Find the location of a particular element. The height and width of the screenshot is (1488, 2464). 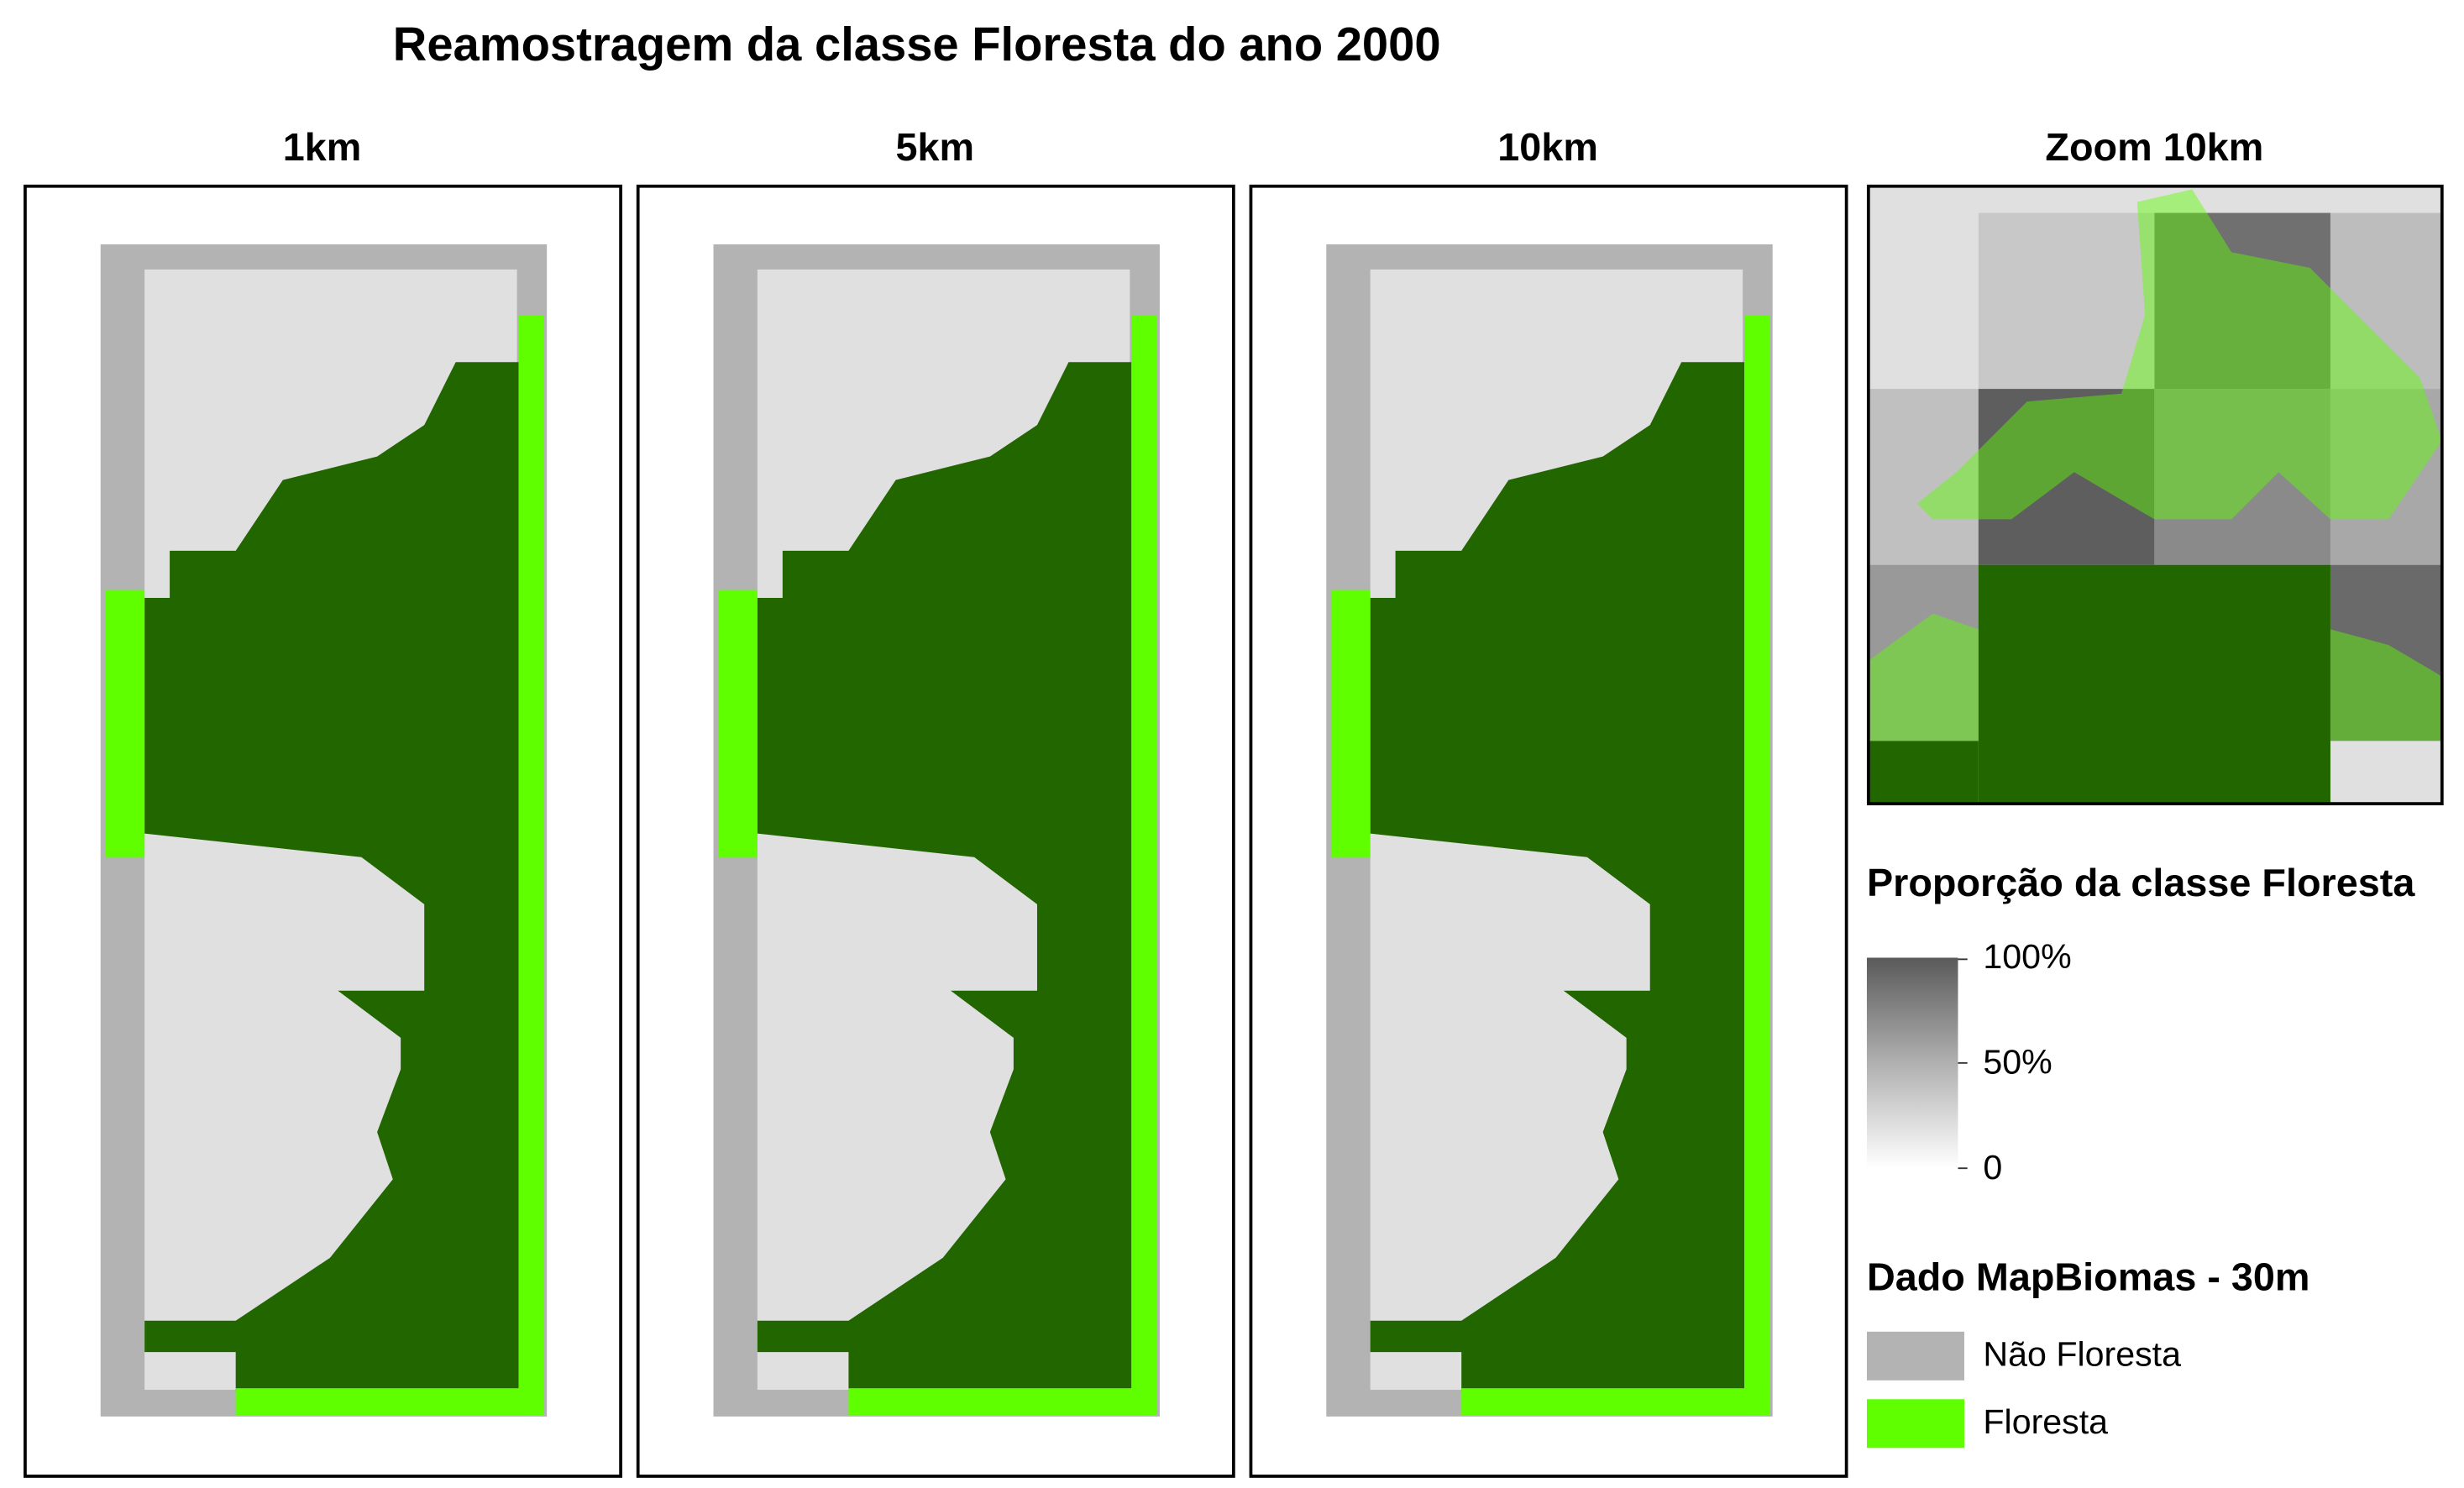

panel-title: 10km is located at coordinates (1547, 147).